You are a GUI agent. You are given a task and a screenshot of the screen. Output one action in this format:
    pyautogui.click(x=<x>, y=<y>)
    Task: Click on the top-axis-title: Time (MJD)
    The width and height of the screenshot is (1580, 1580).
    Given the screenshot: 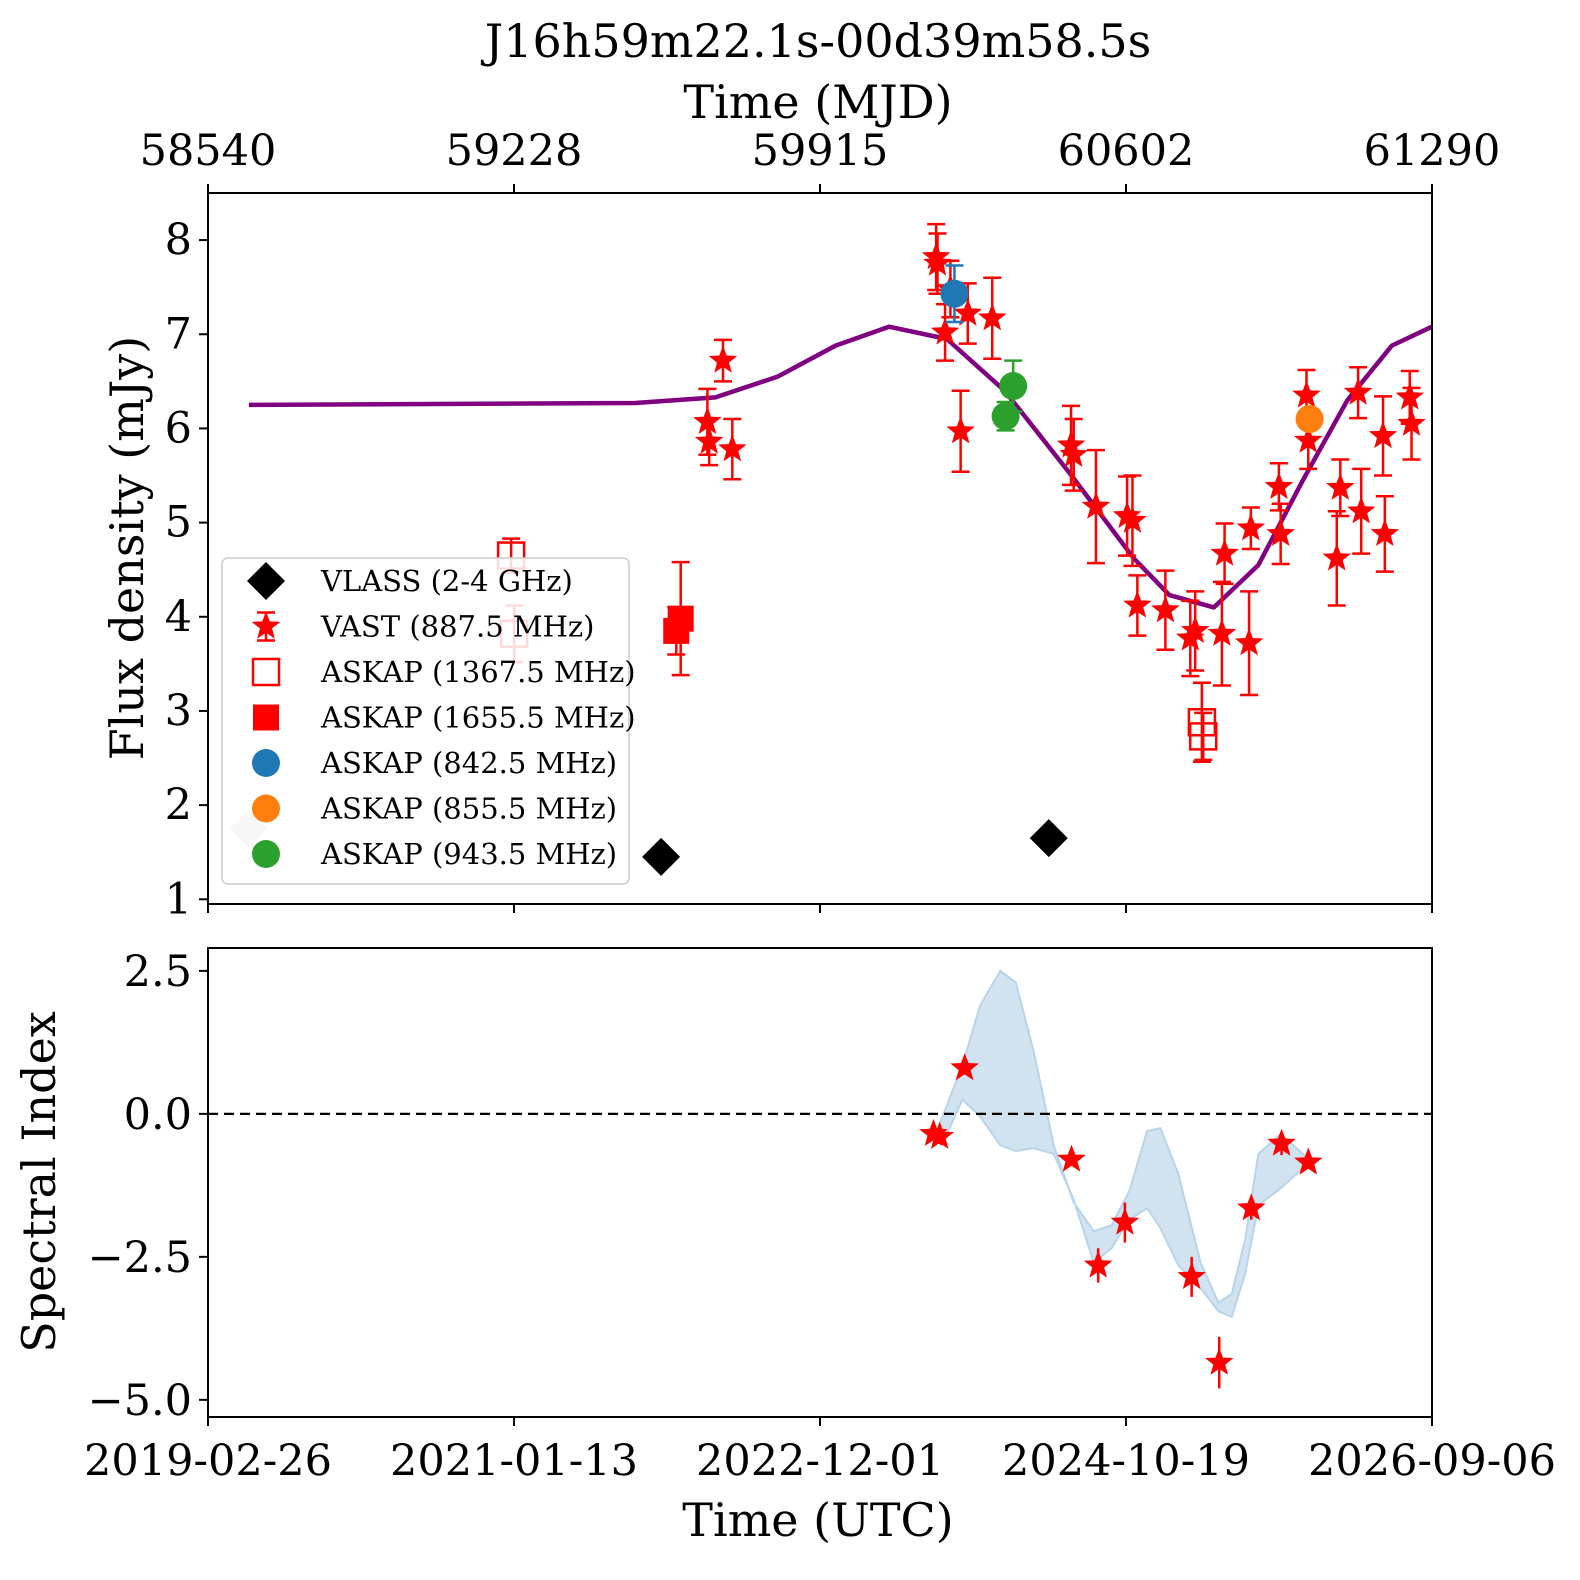 What is the action you would take?
    pyautogui.click(x=817, y=102)
    